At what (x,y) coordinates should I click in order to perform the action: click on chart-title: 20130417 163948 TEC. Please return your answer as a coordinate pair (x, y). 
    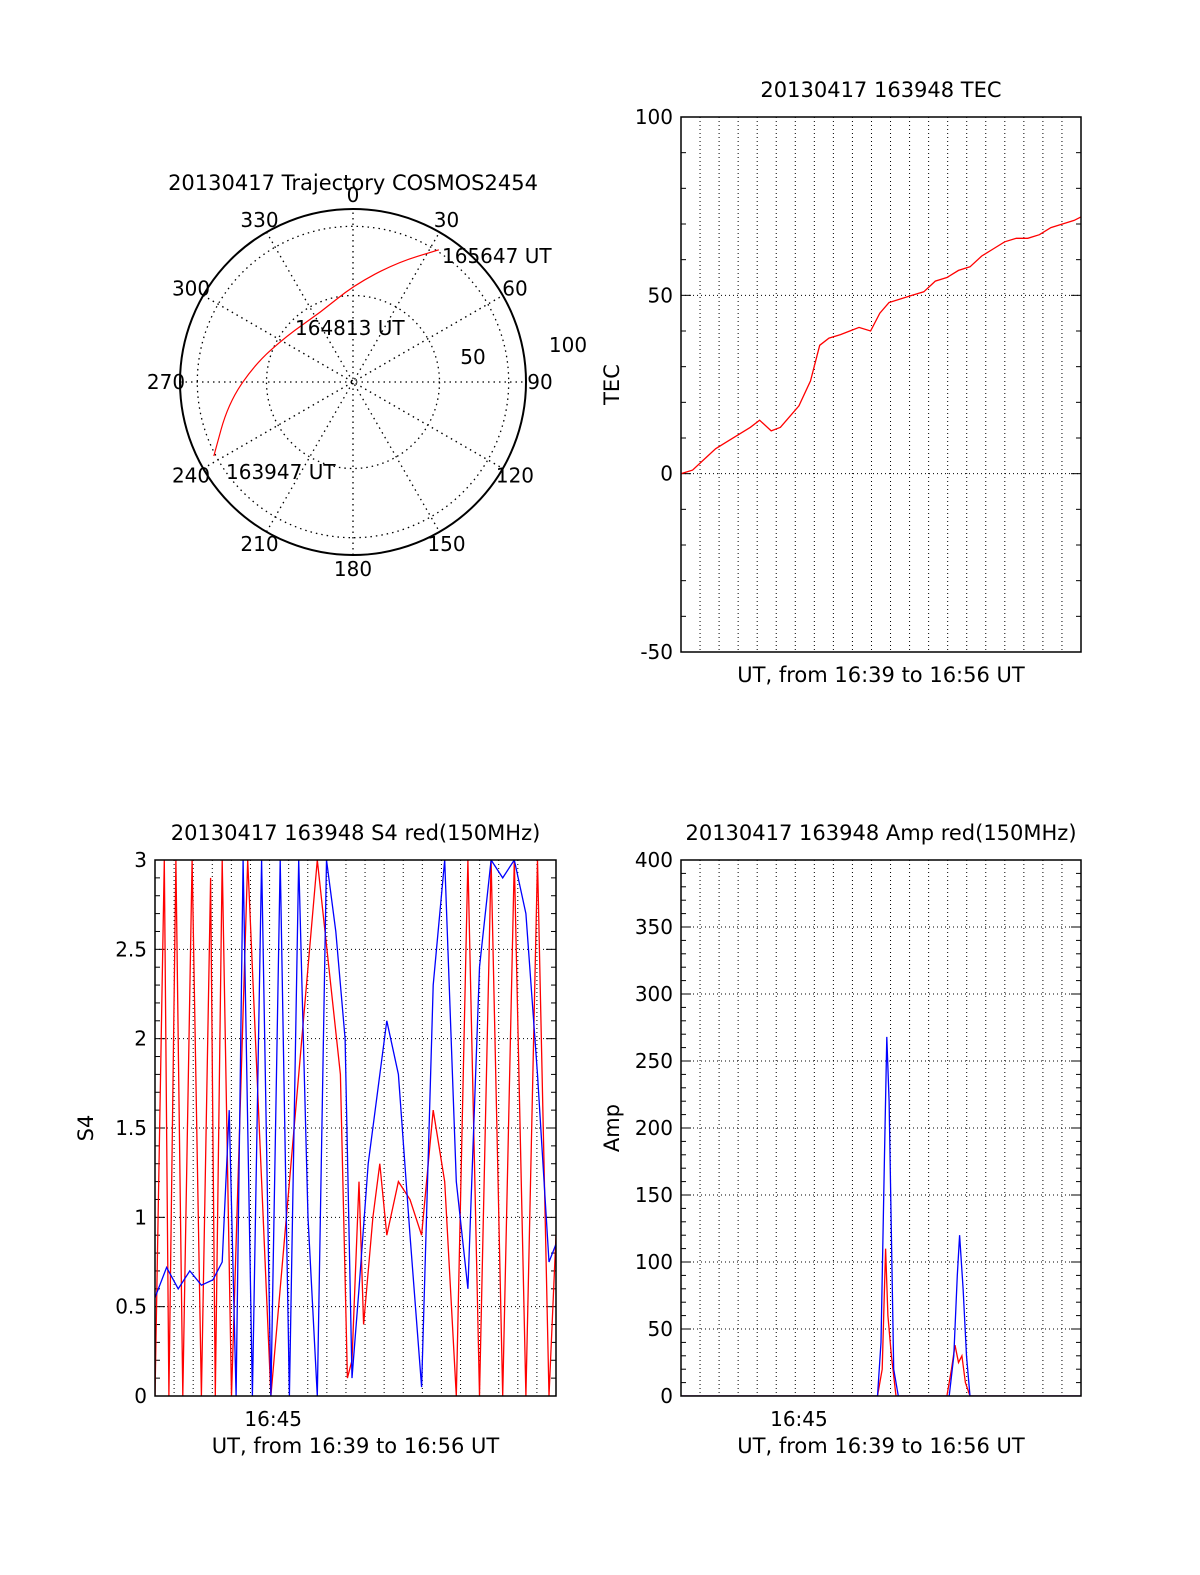
    Looking at the image, I should click on (880, 90).